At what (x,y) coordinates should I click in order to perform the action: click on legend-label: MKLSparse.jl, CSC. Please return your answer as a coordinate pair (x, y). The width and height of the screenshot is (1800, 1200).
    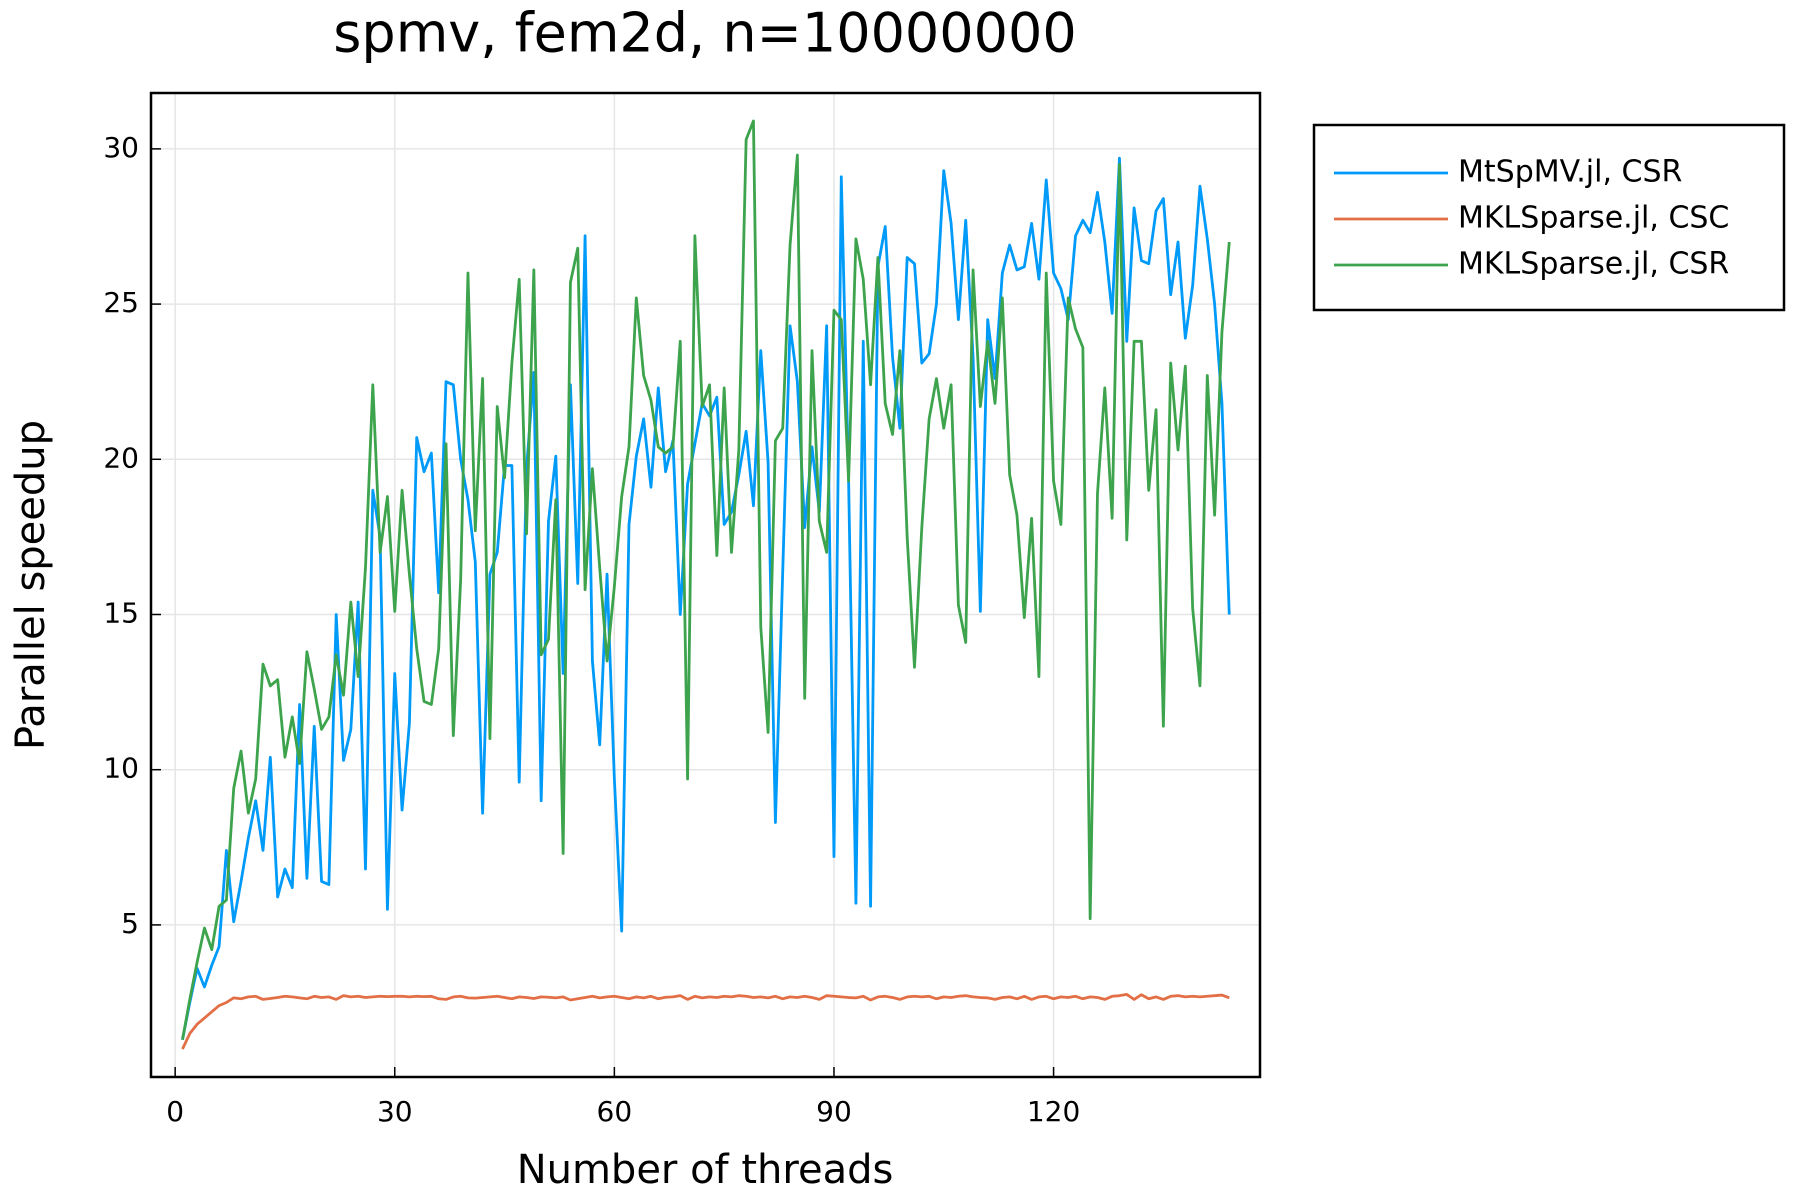
    Looking at the image, I should click on (1593, 218).